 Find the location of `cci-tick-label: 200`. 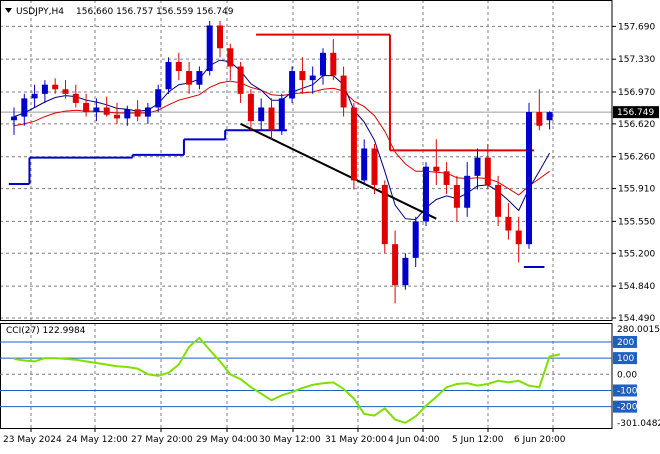

cci-tick-label: 200 is located at coordinates (625, 343).